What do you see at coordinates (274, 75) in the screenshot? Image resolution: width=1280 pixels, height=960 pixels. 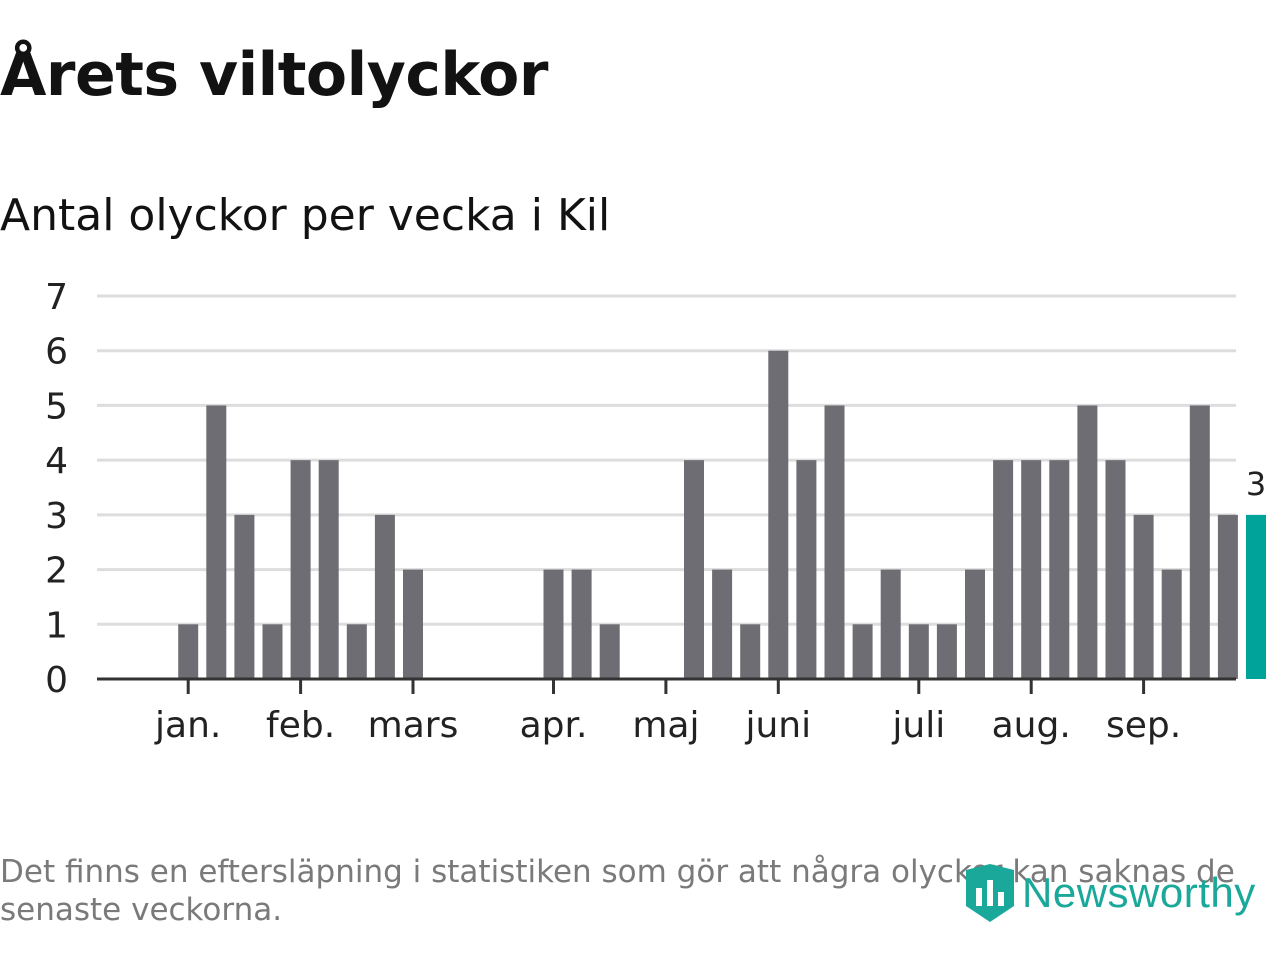 I see `chart-title: Årets viltolyckor` at bounding box center [274, 75].